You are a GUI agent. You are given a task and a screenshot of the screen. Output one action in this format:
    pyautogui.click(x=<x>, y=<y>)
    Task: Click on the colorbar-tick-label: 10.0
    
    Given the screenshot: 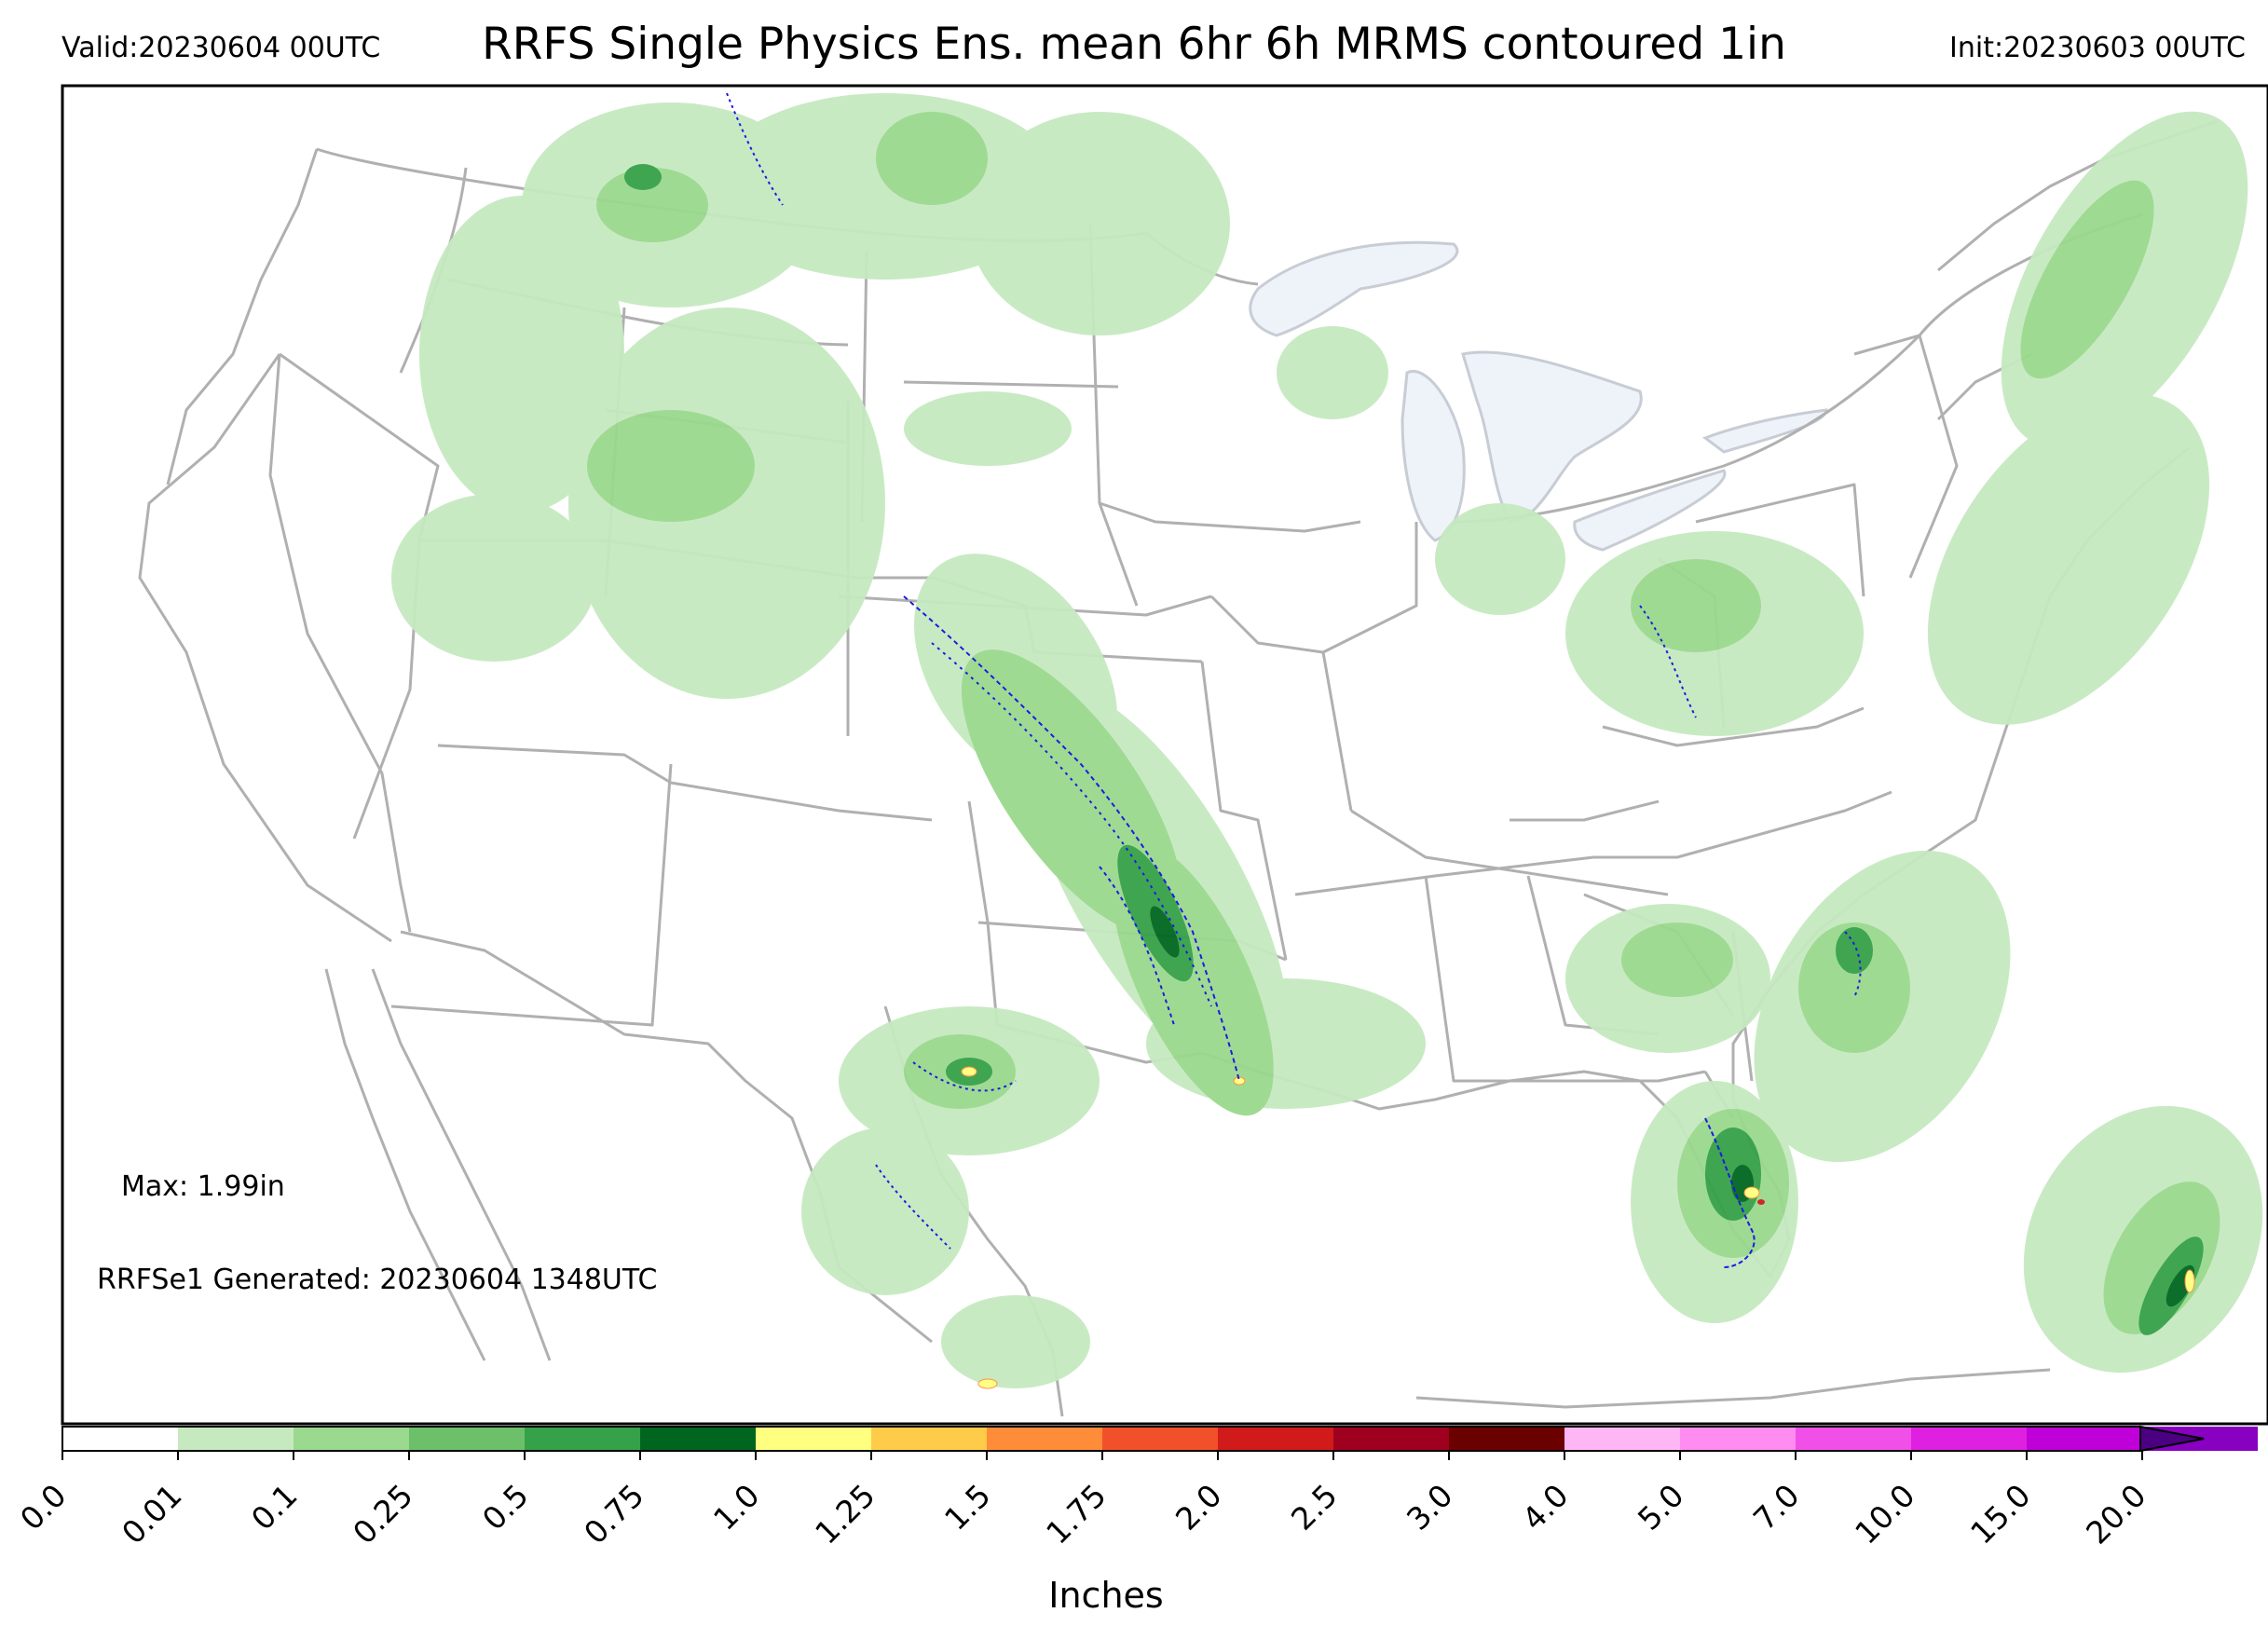 What is the action you would take?
    pyautogui.click(x=1885, y=1514)
    